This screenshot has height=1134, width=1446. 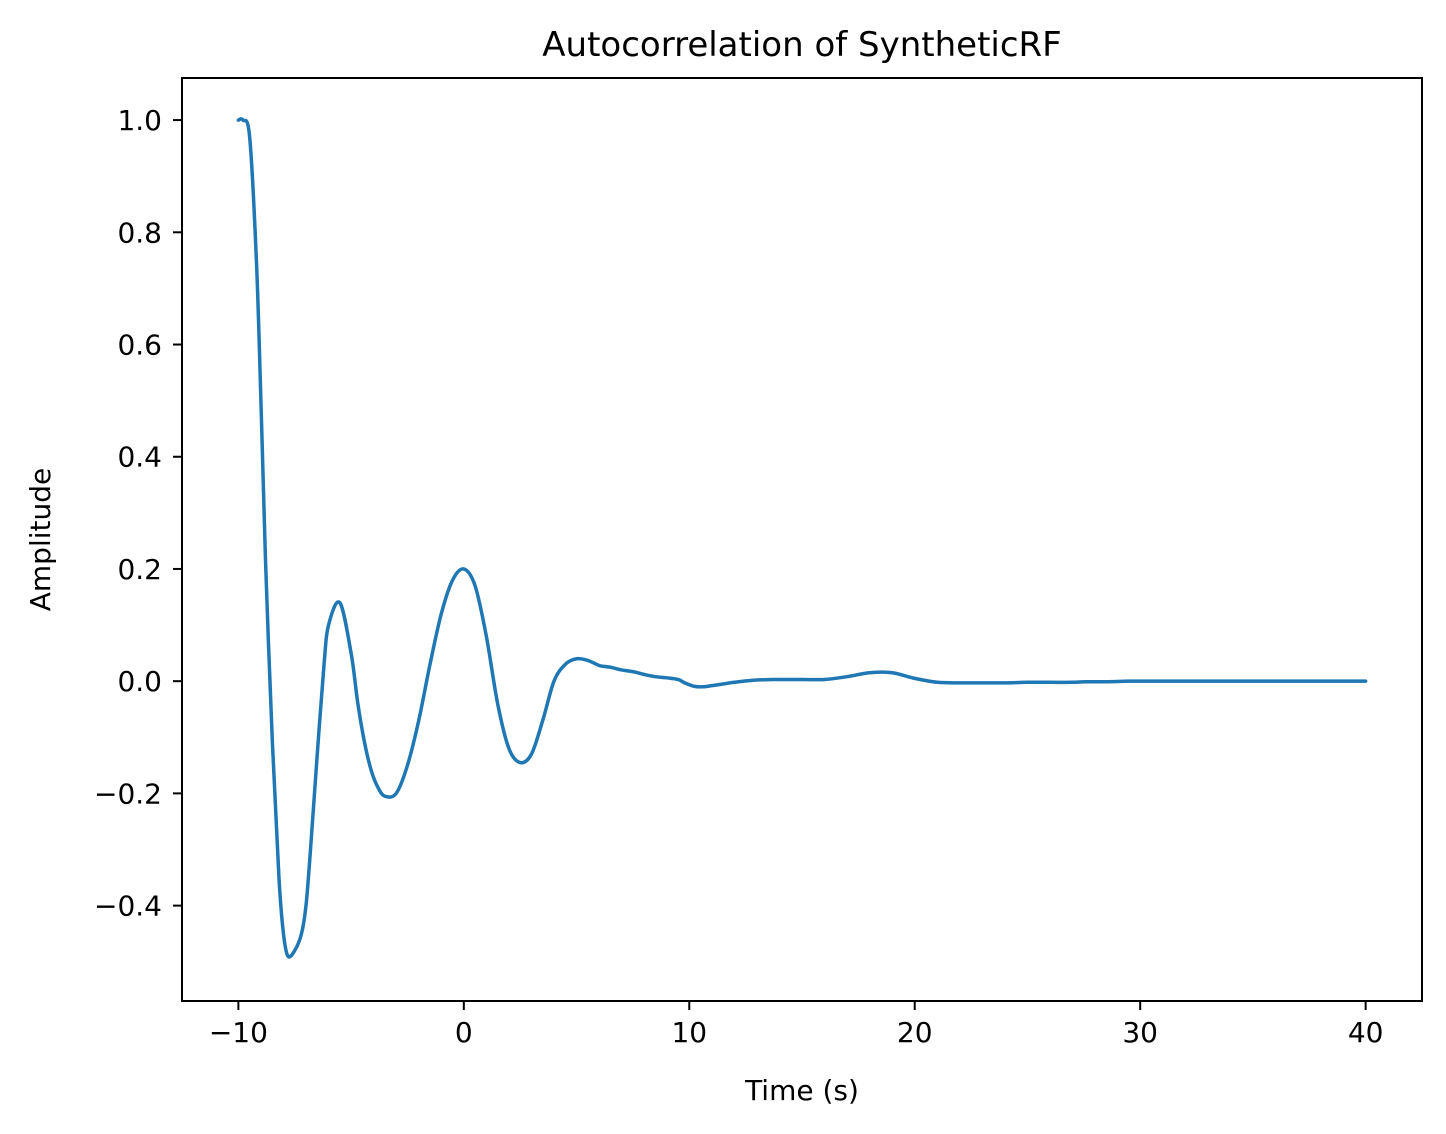 What do you see at coordinates (139, 345) in the screenshot?
I see `y-tick-label: 0.6` at bounding box center [139, 345].